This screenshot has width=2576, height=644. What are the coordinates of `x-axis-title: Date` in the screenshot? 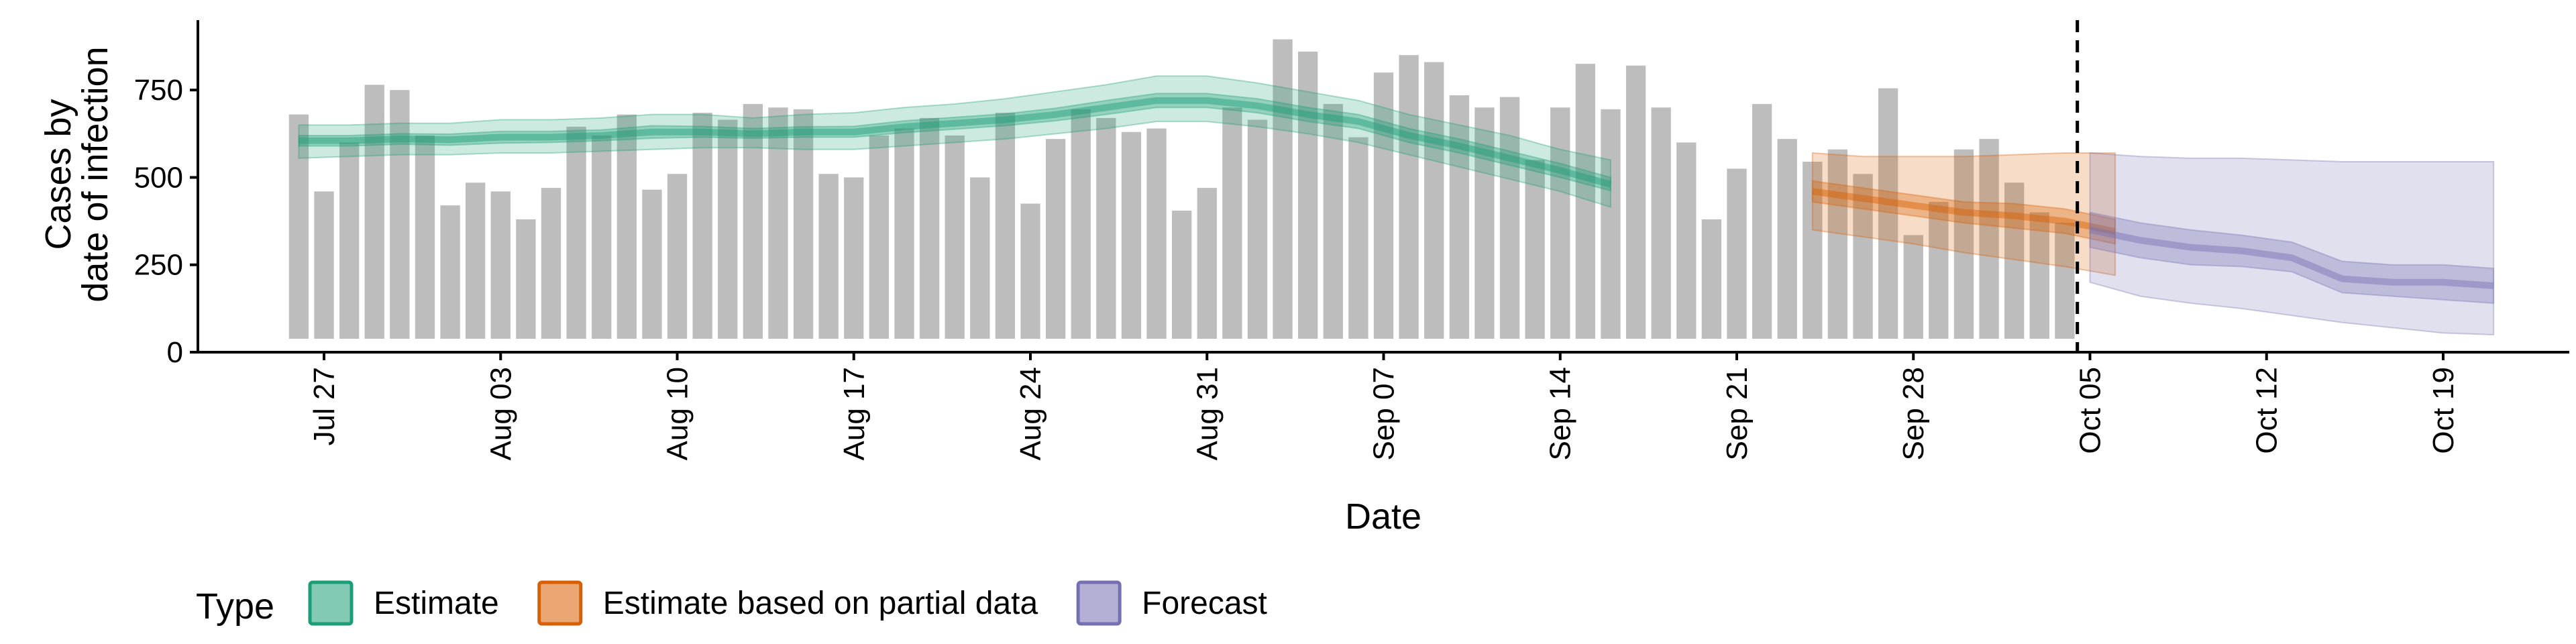 It's located at (1383, 516).